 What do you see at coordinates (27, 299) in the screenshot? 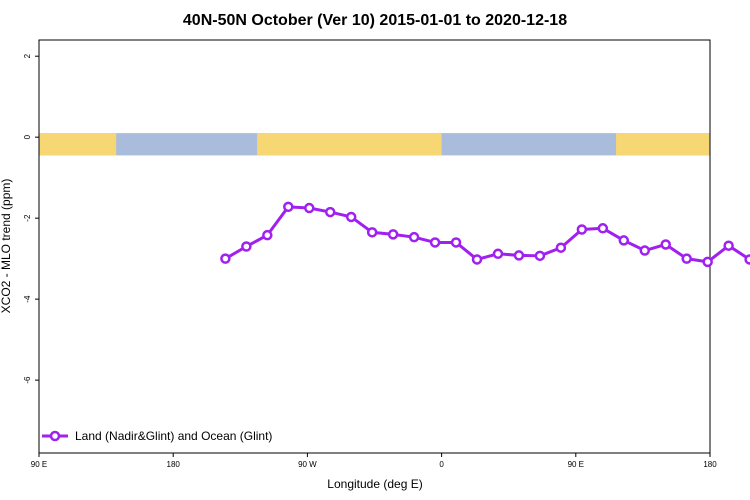
I see `y-tick-label: -4` at bounding box center [27, 299].